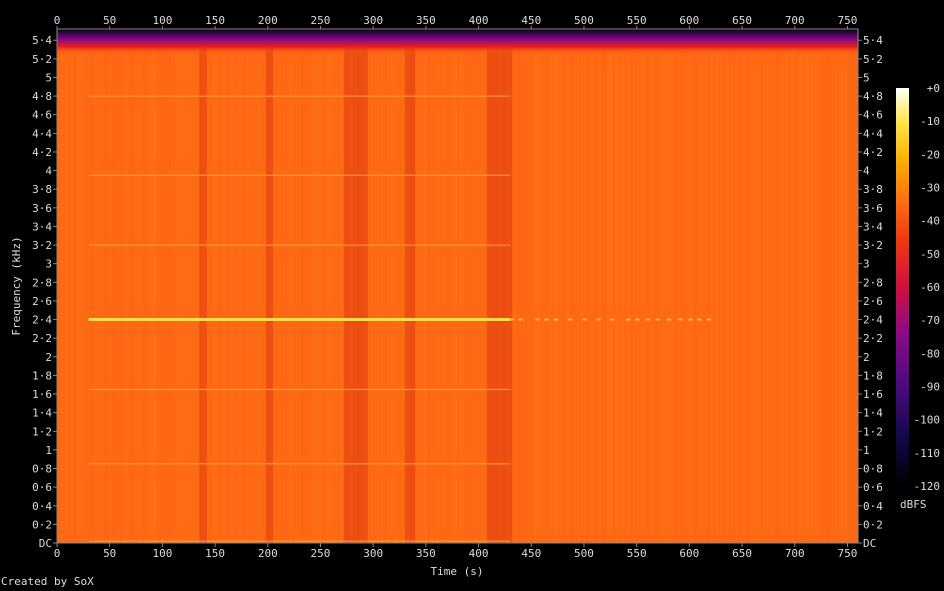  Describe the element at coordinates (426, 553) in the screenshot. I see `x-tick-label-bottom: 350` at that location.